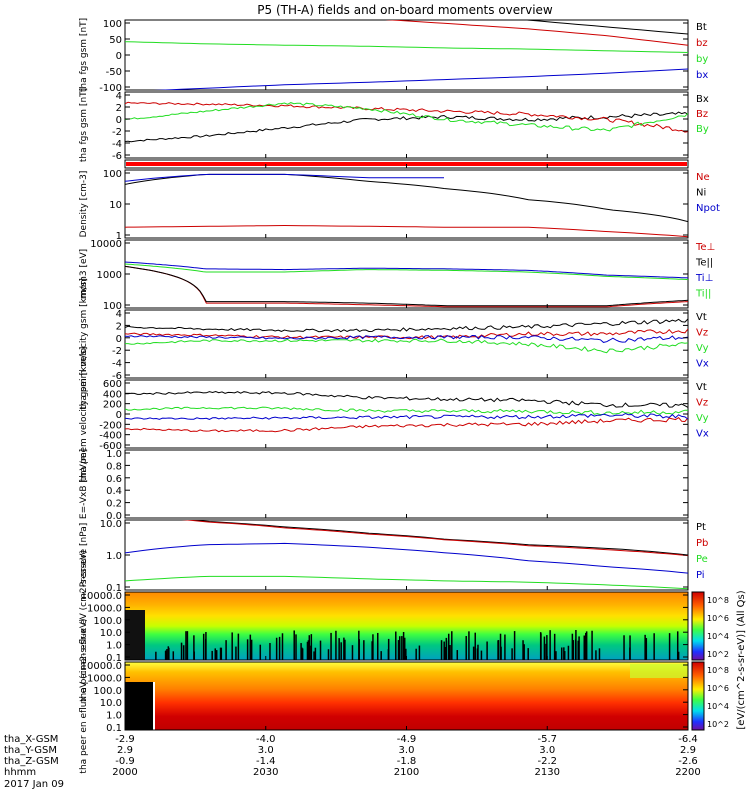  Describe the element at coordinates (406, 117) in the screenshot. I see `series-line-Bz` at that location.